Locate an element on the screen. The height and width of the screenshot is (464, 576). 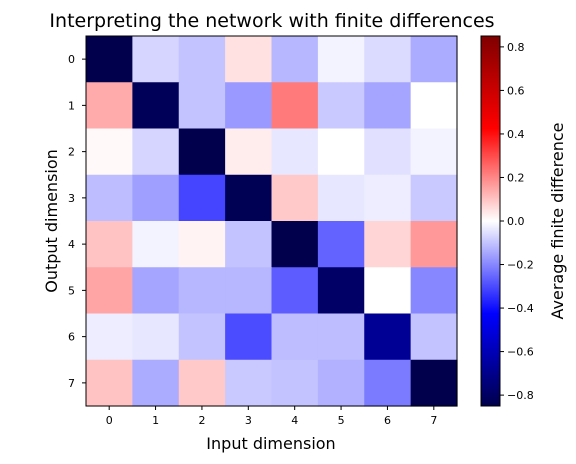
heatmap-cell-r2-c4 is located at coordinates (295, 152).